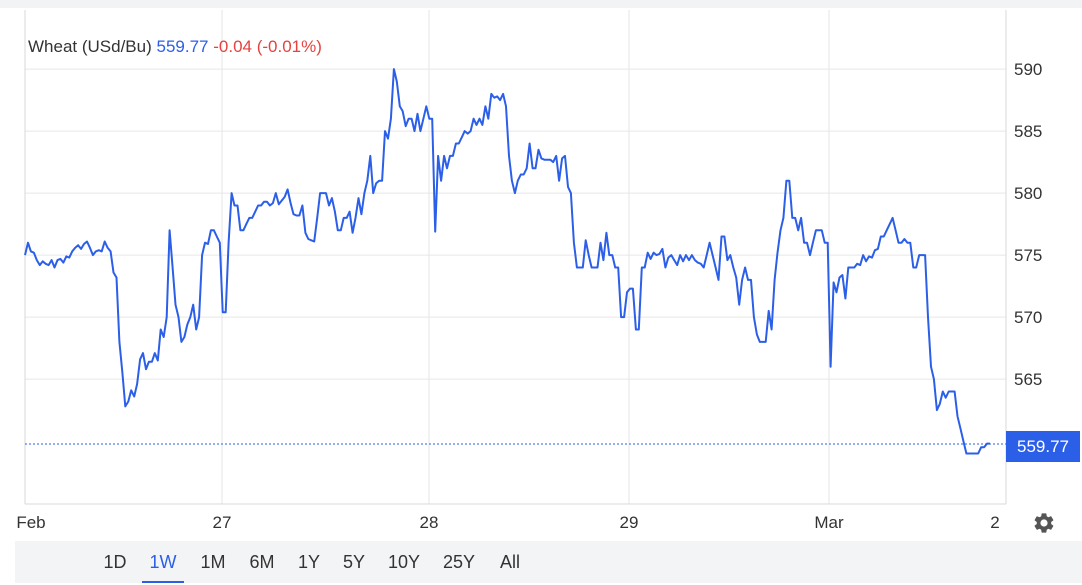  Describe the element at coordinates (1028, 255) in the screenshot. I see `y-tick-label: 575` at that location.